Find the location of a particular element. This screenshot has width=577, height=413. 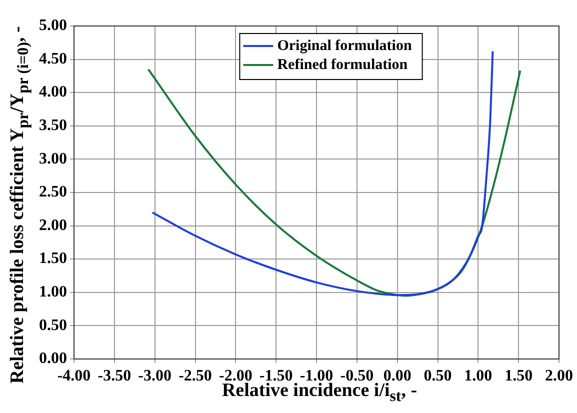

y-tick-label: 3.00 is located at coordinates (53, 159).